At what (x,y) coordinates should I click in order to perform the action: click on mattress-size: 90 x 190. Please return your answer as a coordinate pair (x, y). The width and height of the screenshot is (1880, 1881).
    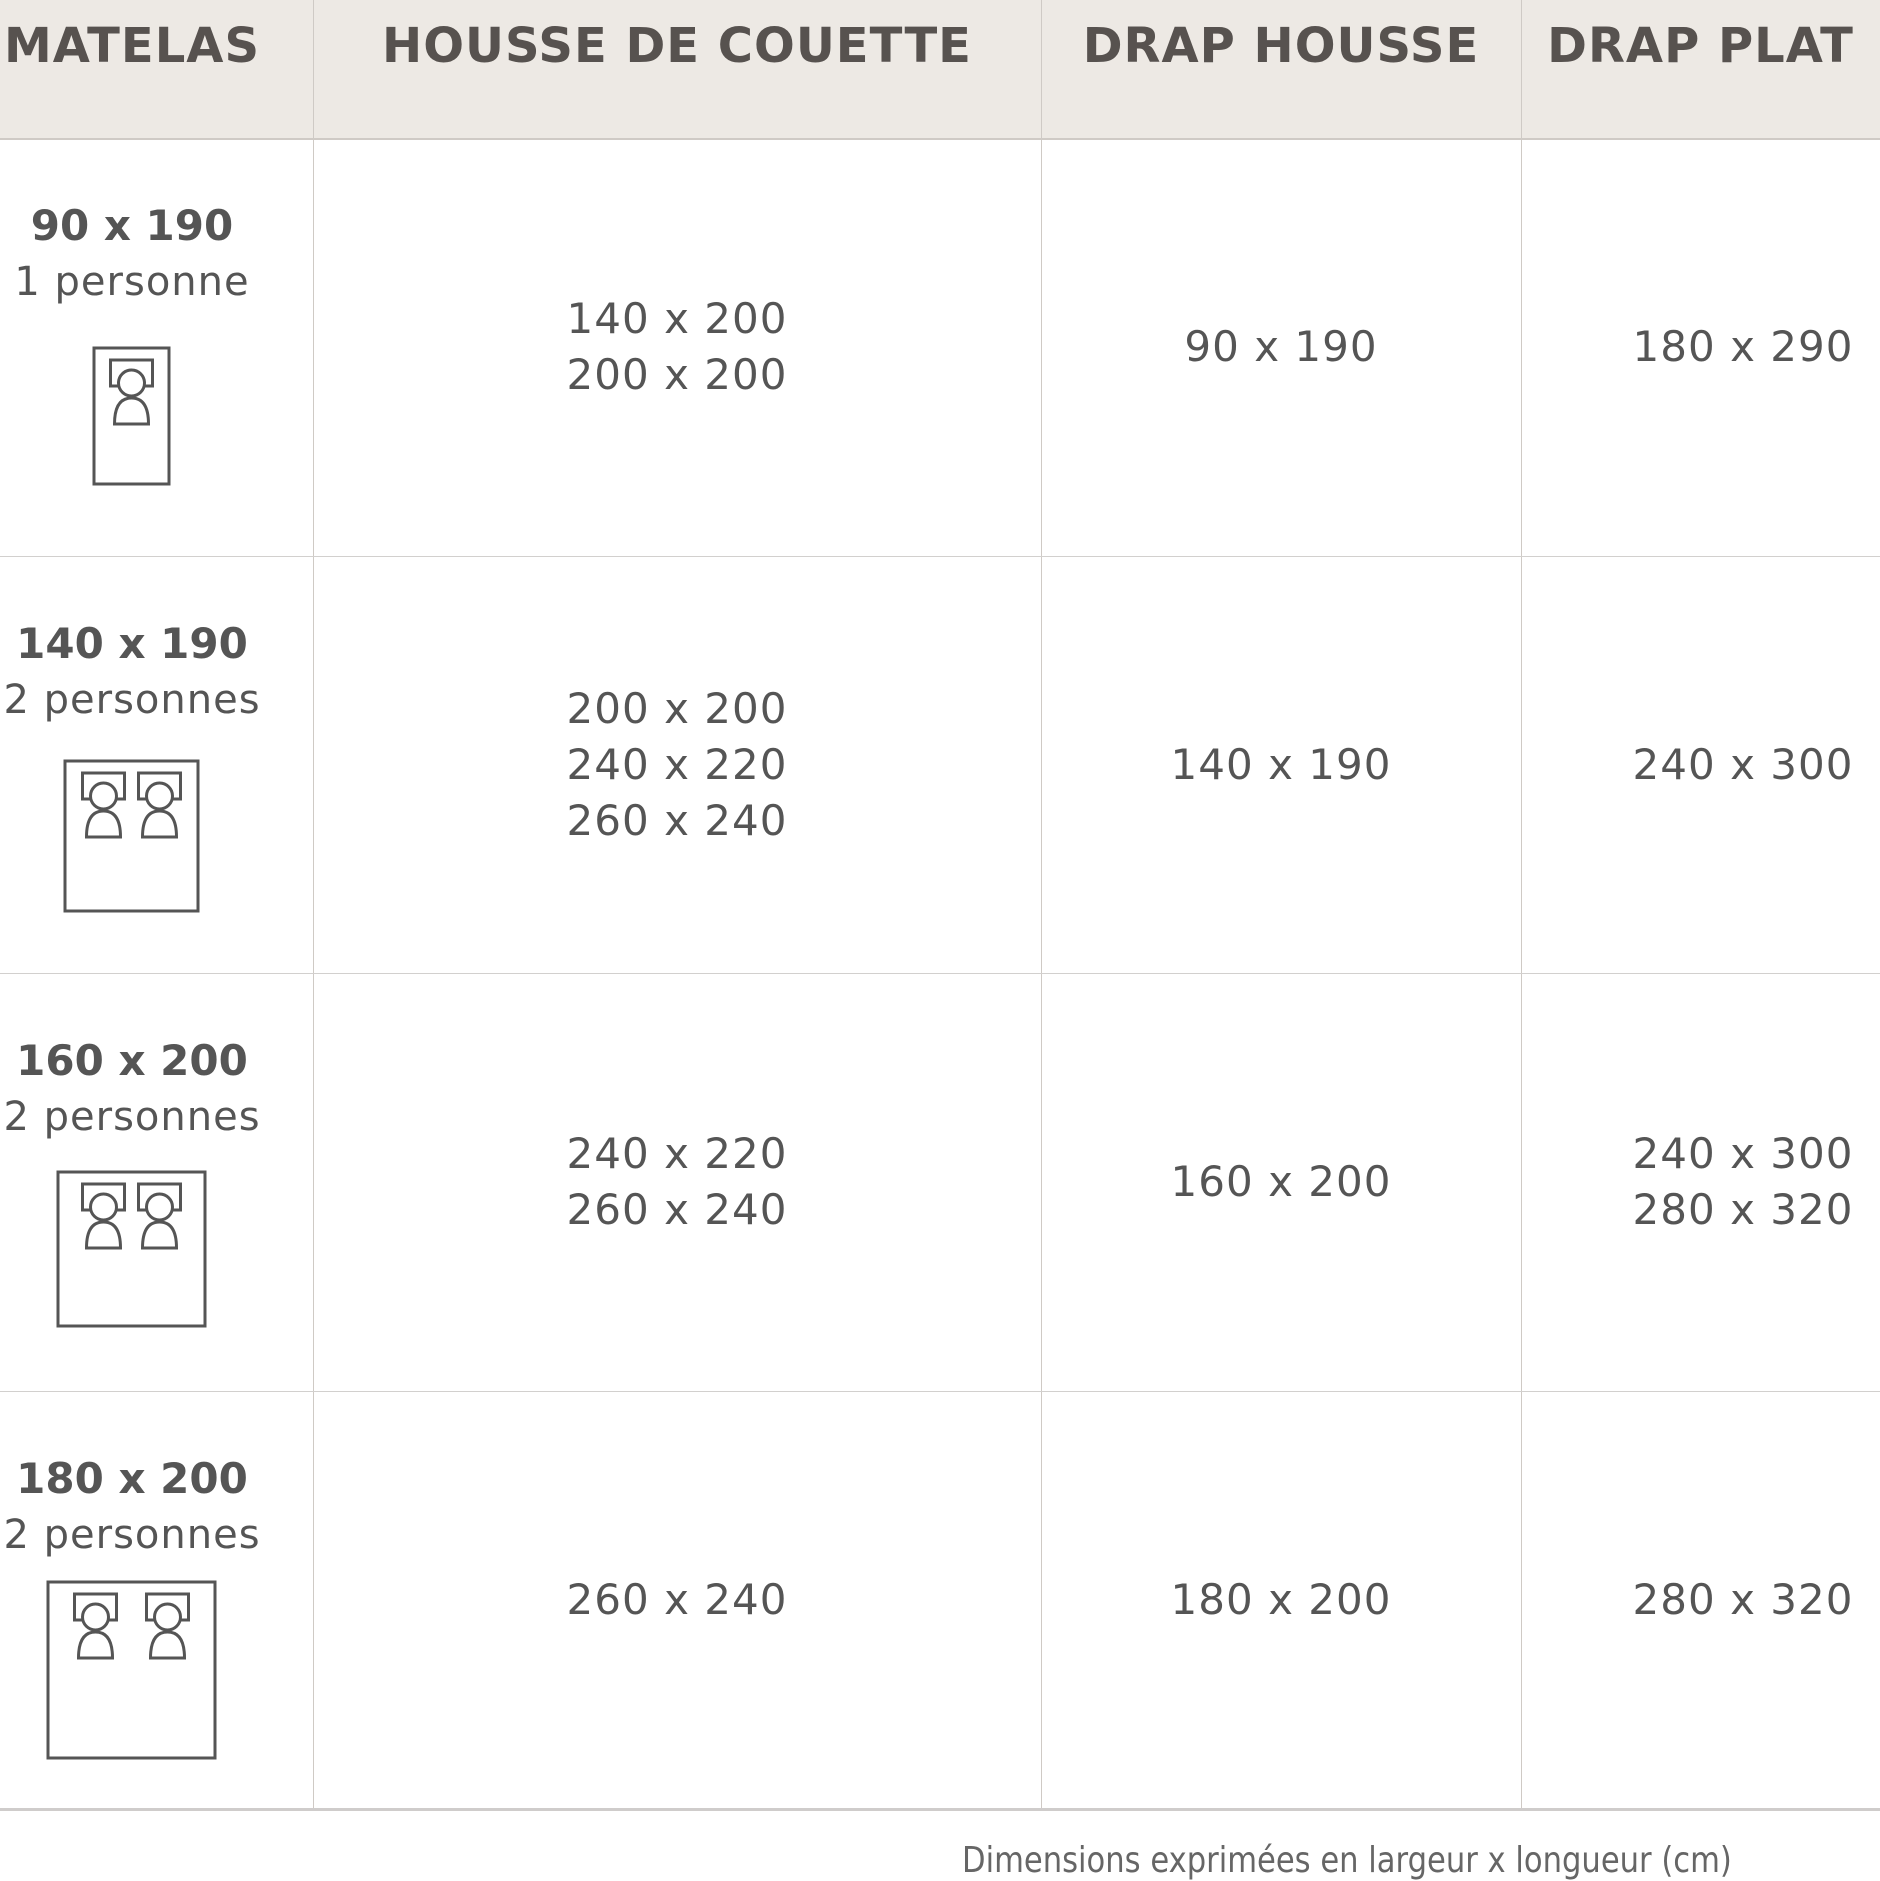
    Looking at the image, I should click on (132, 225).